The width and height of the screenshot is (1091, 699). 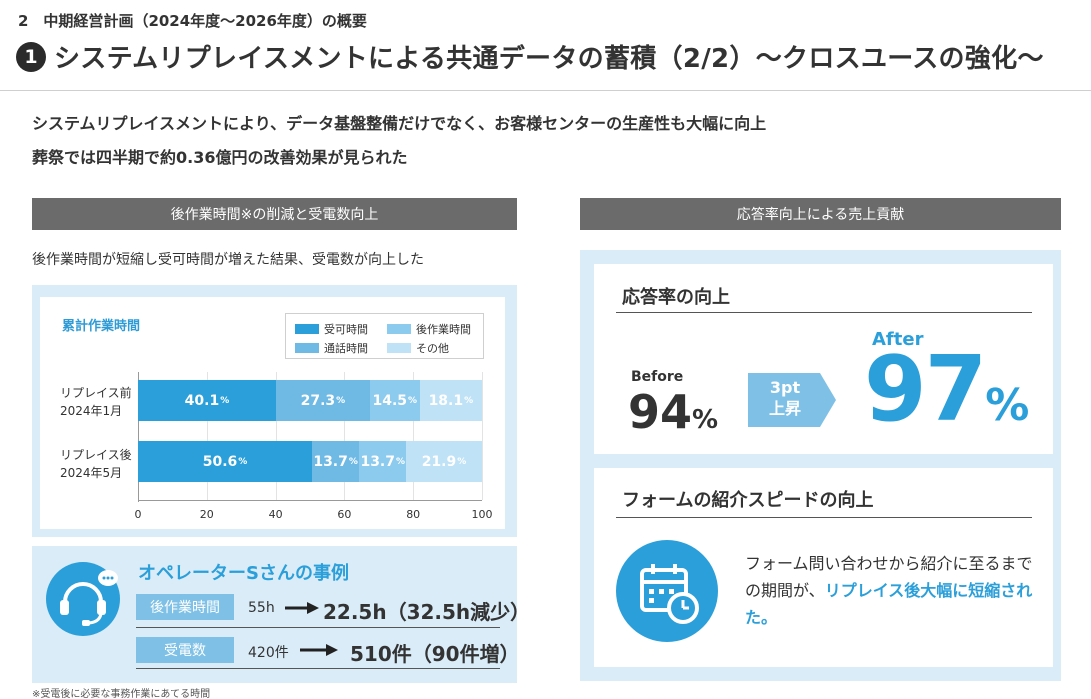 I want to click on bar-segment: 27.3%, so click(x=322, y=400).